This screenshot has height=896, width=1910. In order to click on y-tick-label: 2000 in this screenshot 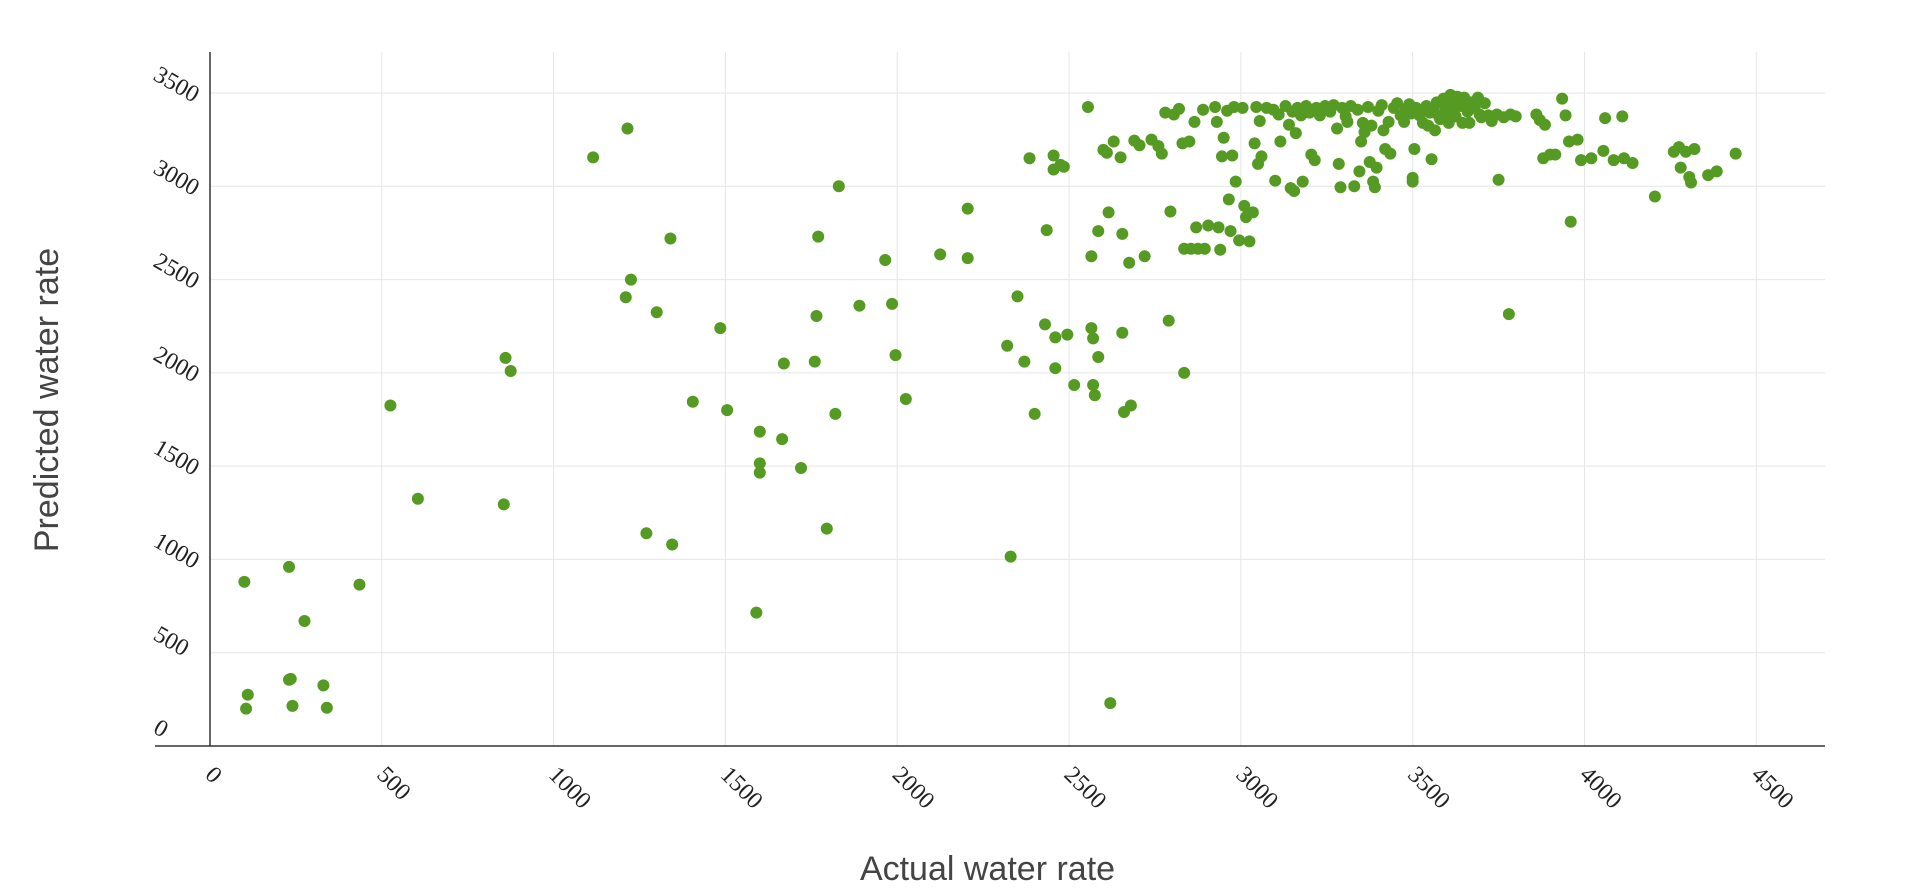, I will do `click(176, 365)`.